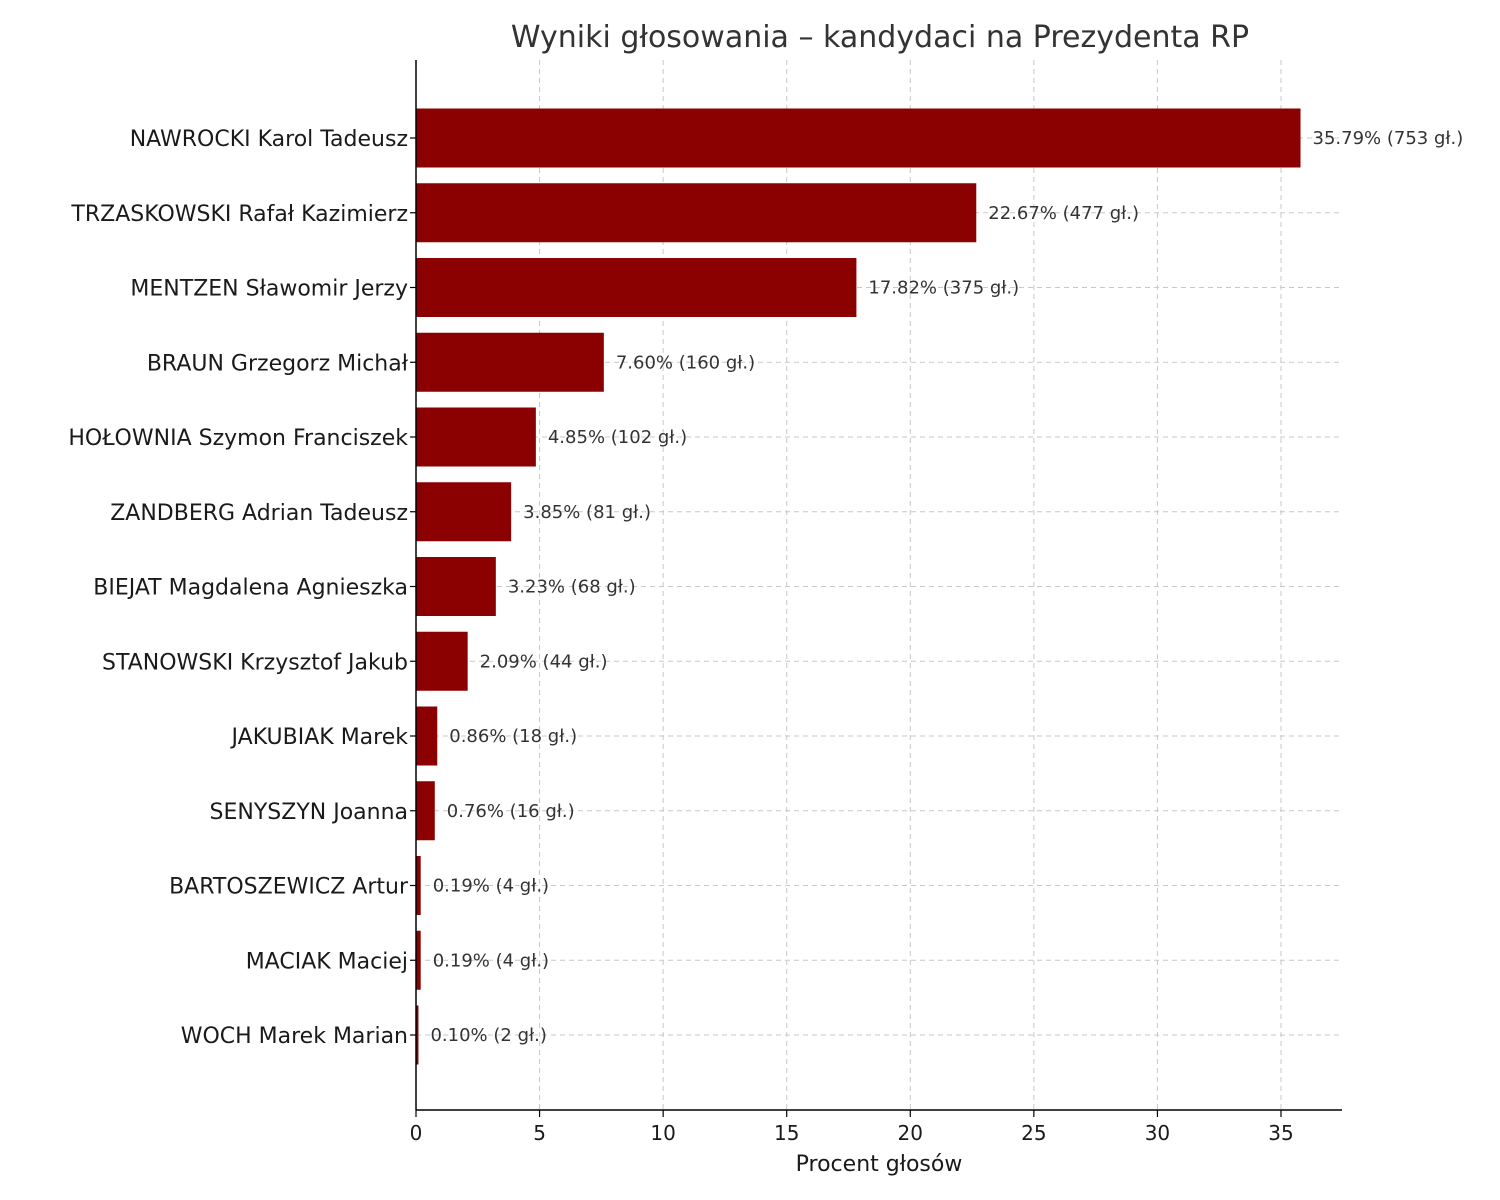 The width and height of the screenshot is (1500, 1200). Describe the element at coordinates (910, 1133) in the screenshot. I see `x-tick-label: 20` at that location.